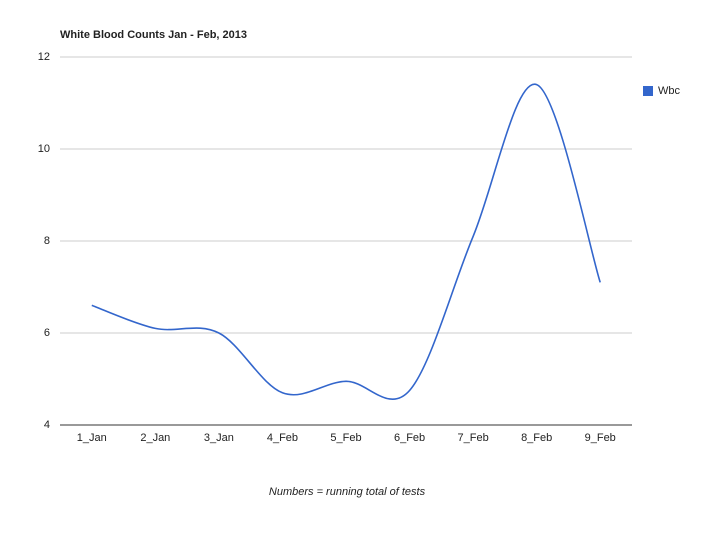 The width and height of the screenshot is (710, 533). What do you see at coordinates (648, 91) in the screenshot?
I see `legend-swatch` at bounding box center [648, 91].